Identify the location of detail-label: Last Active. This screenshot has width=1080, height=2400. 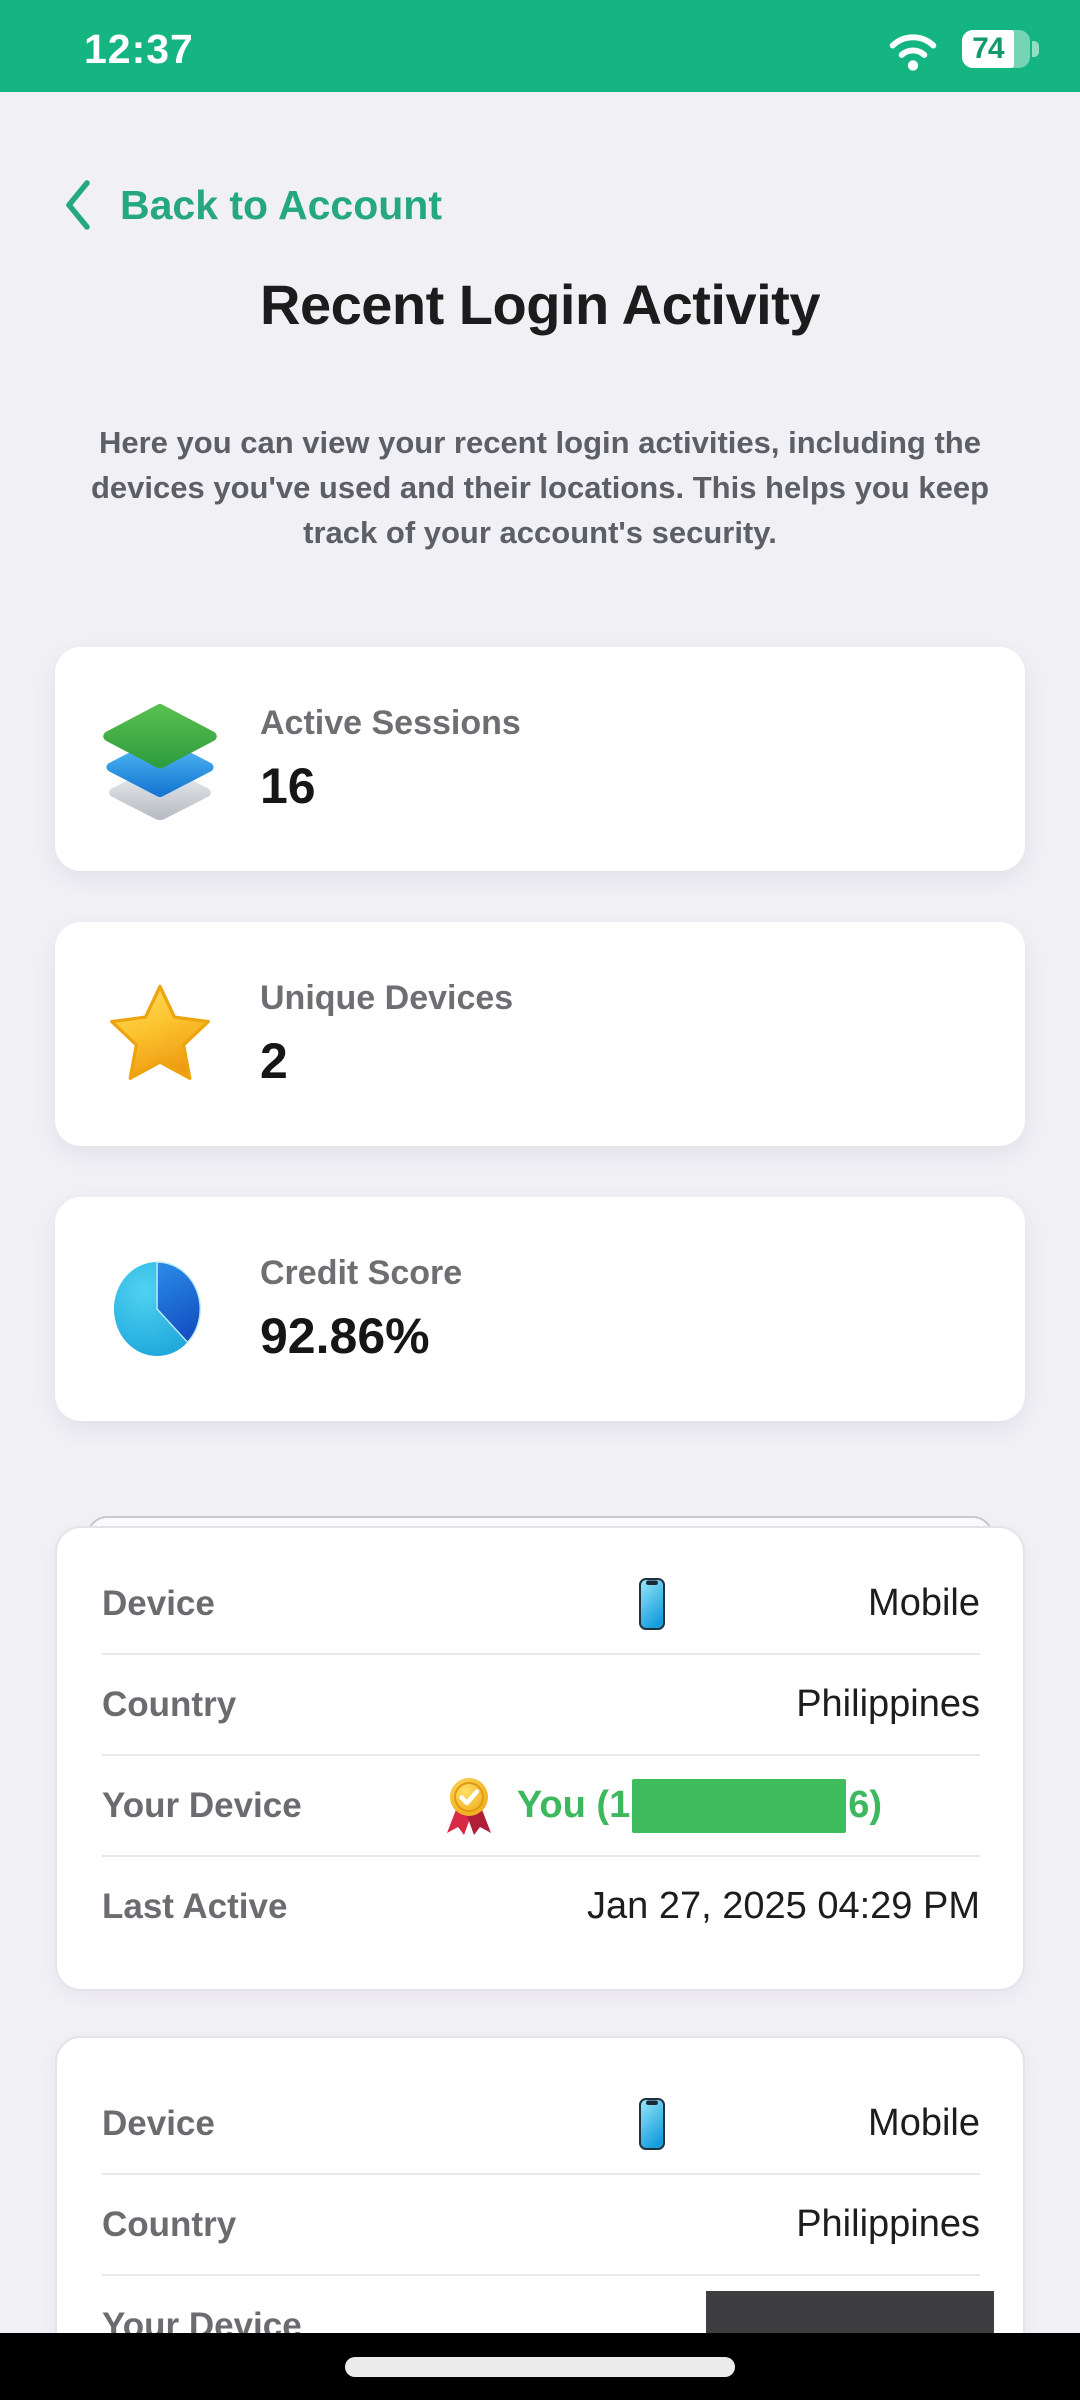
(195, 1906).